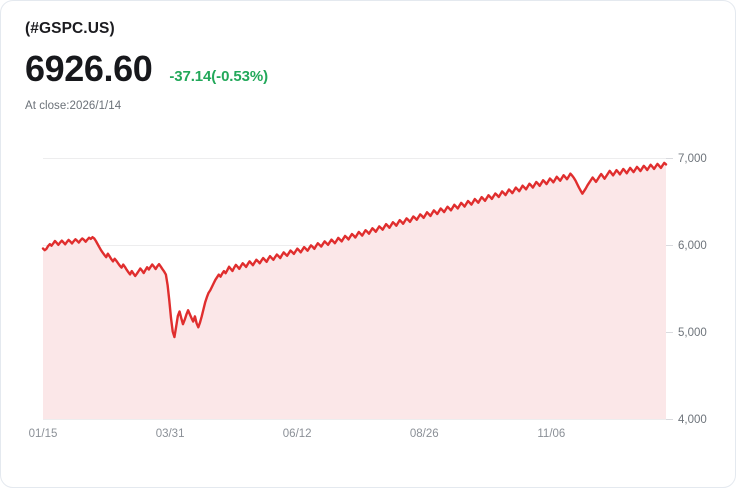 This screenshot has width=736, height=488. What do you see at coordinates (170, 434) in the screenshot?
I see `x-axis-tick: 03/31` at bounding box center [170, 434].